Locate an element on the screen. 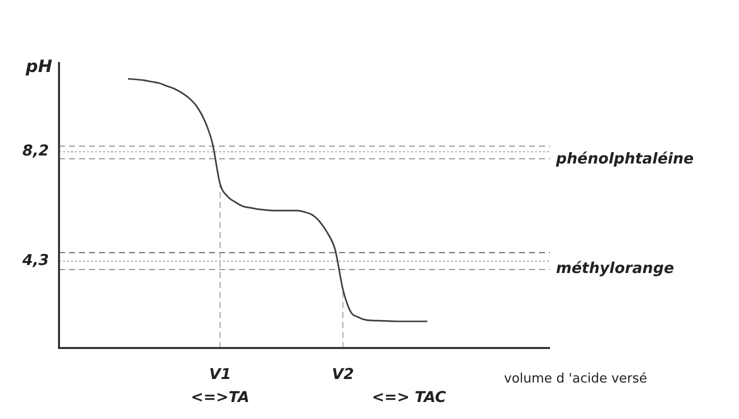 The width and height of the screenshot is (739, 419). y-axis-title: pH is located at coordinates (38, 66).